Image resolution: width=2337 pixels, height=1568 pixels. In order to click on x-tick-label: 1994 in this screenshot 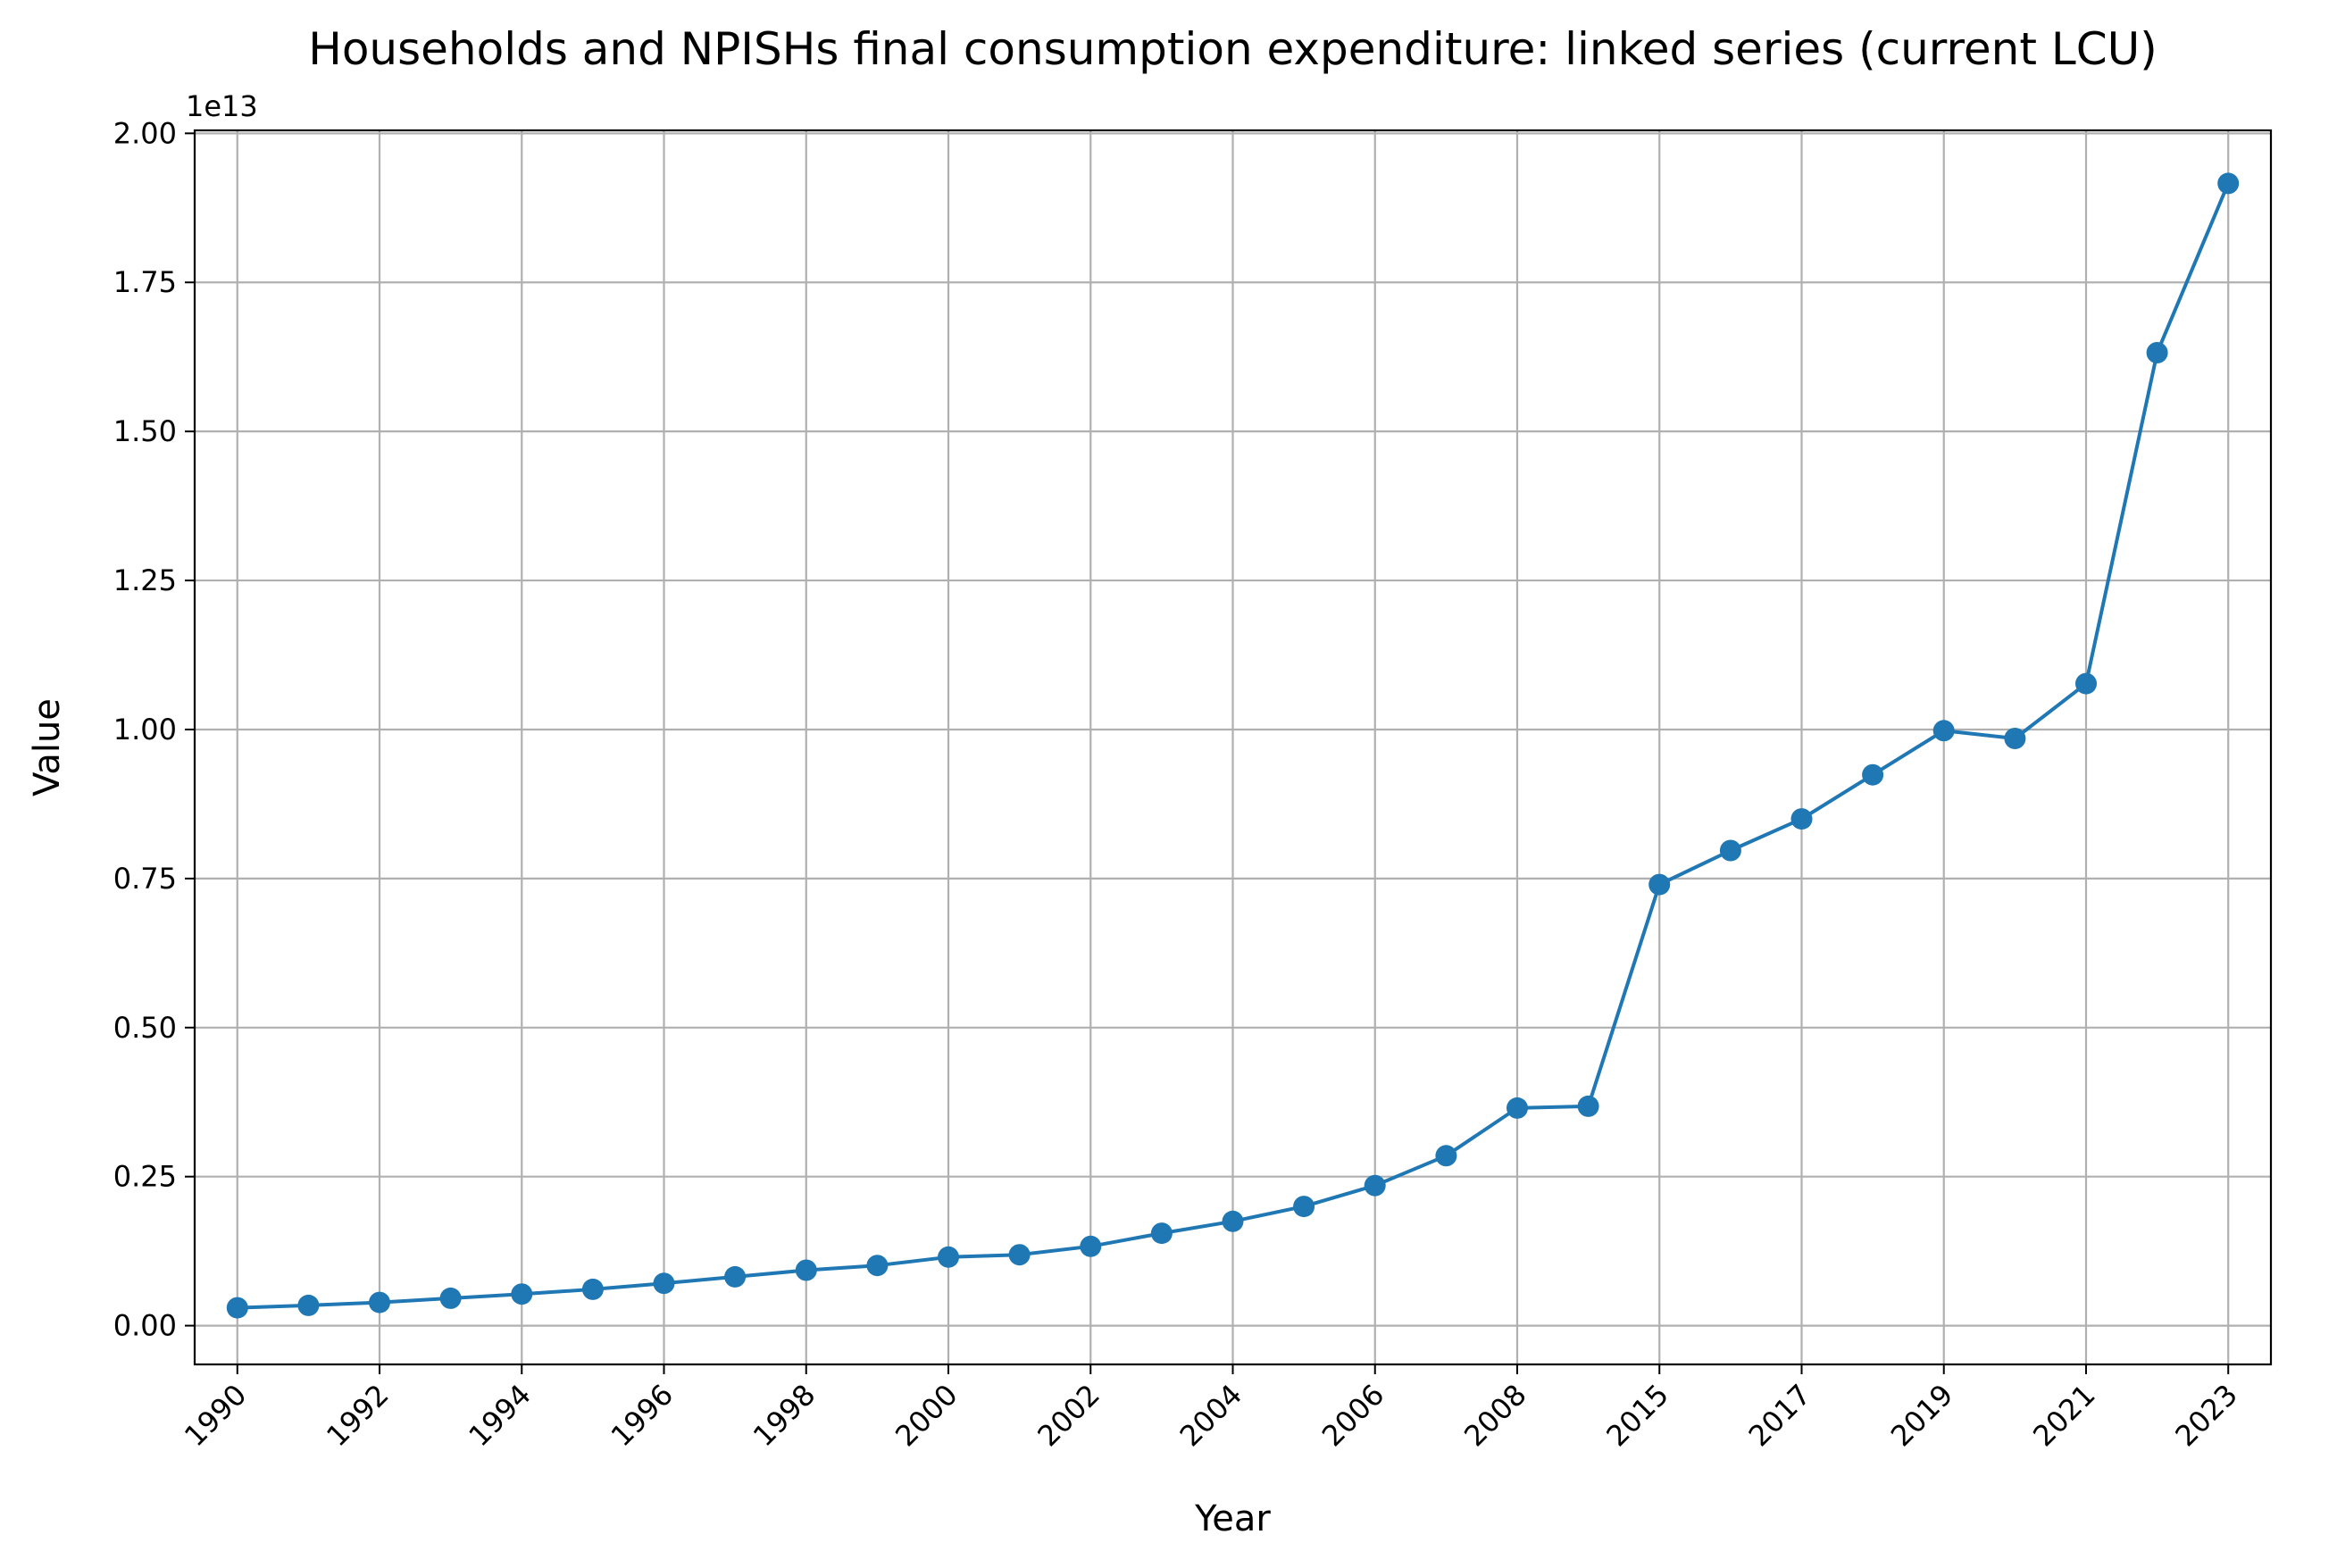, I will do `click(500, 1415)`.